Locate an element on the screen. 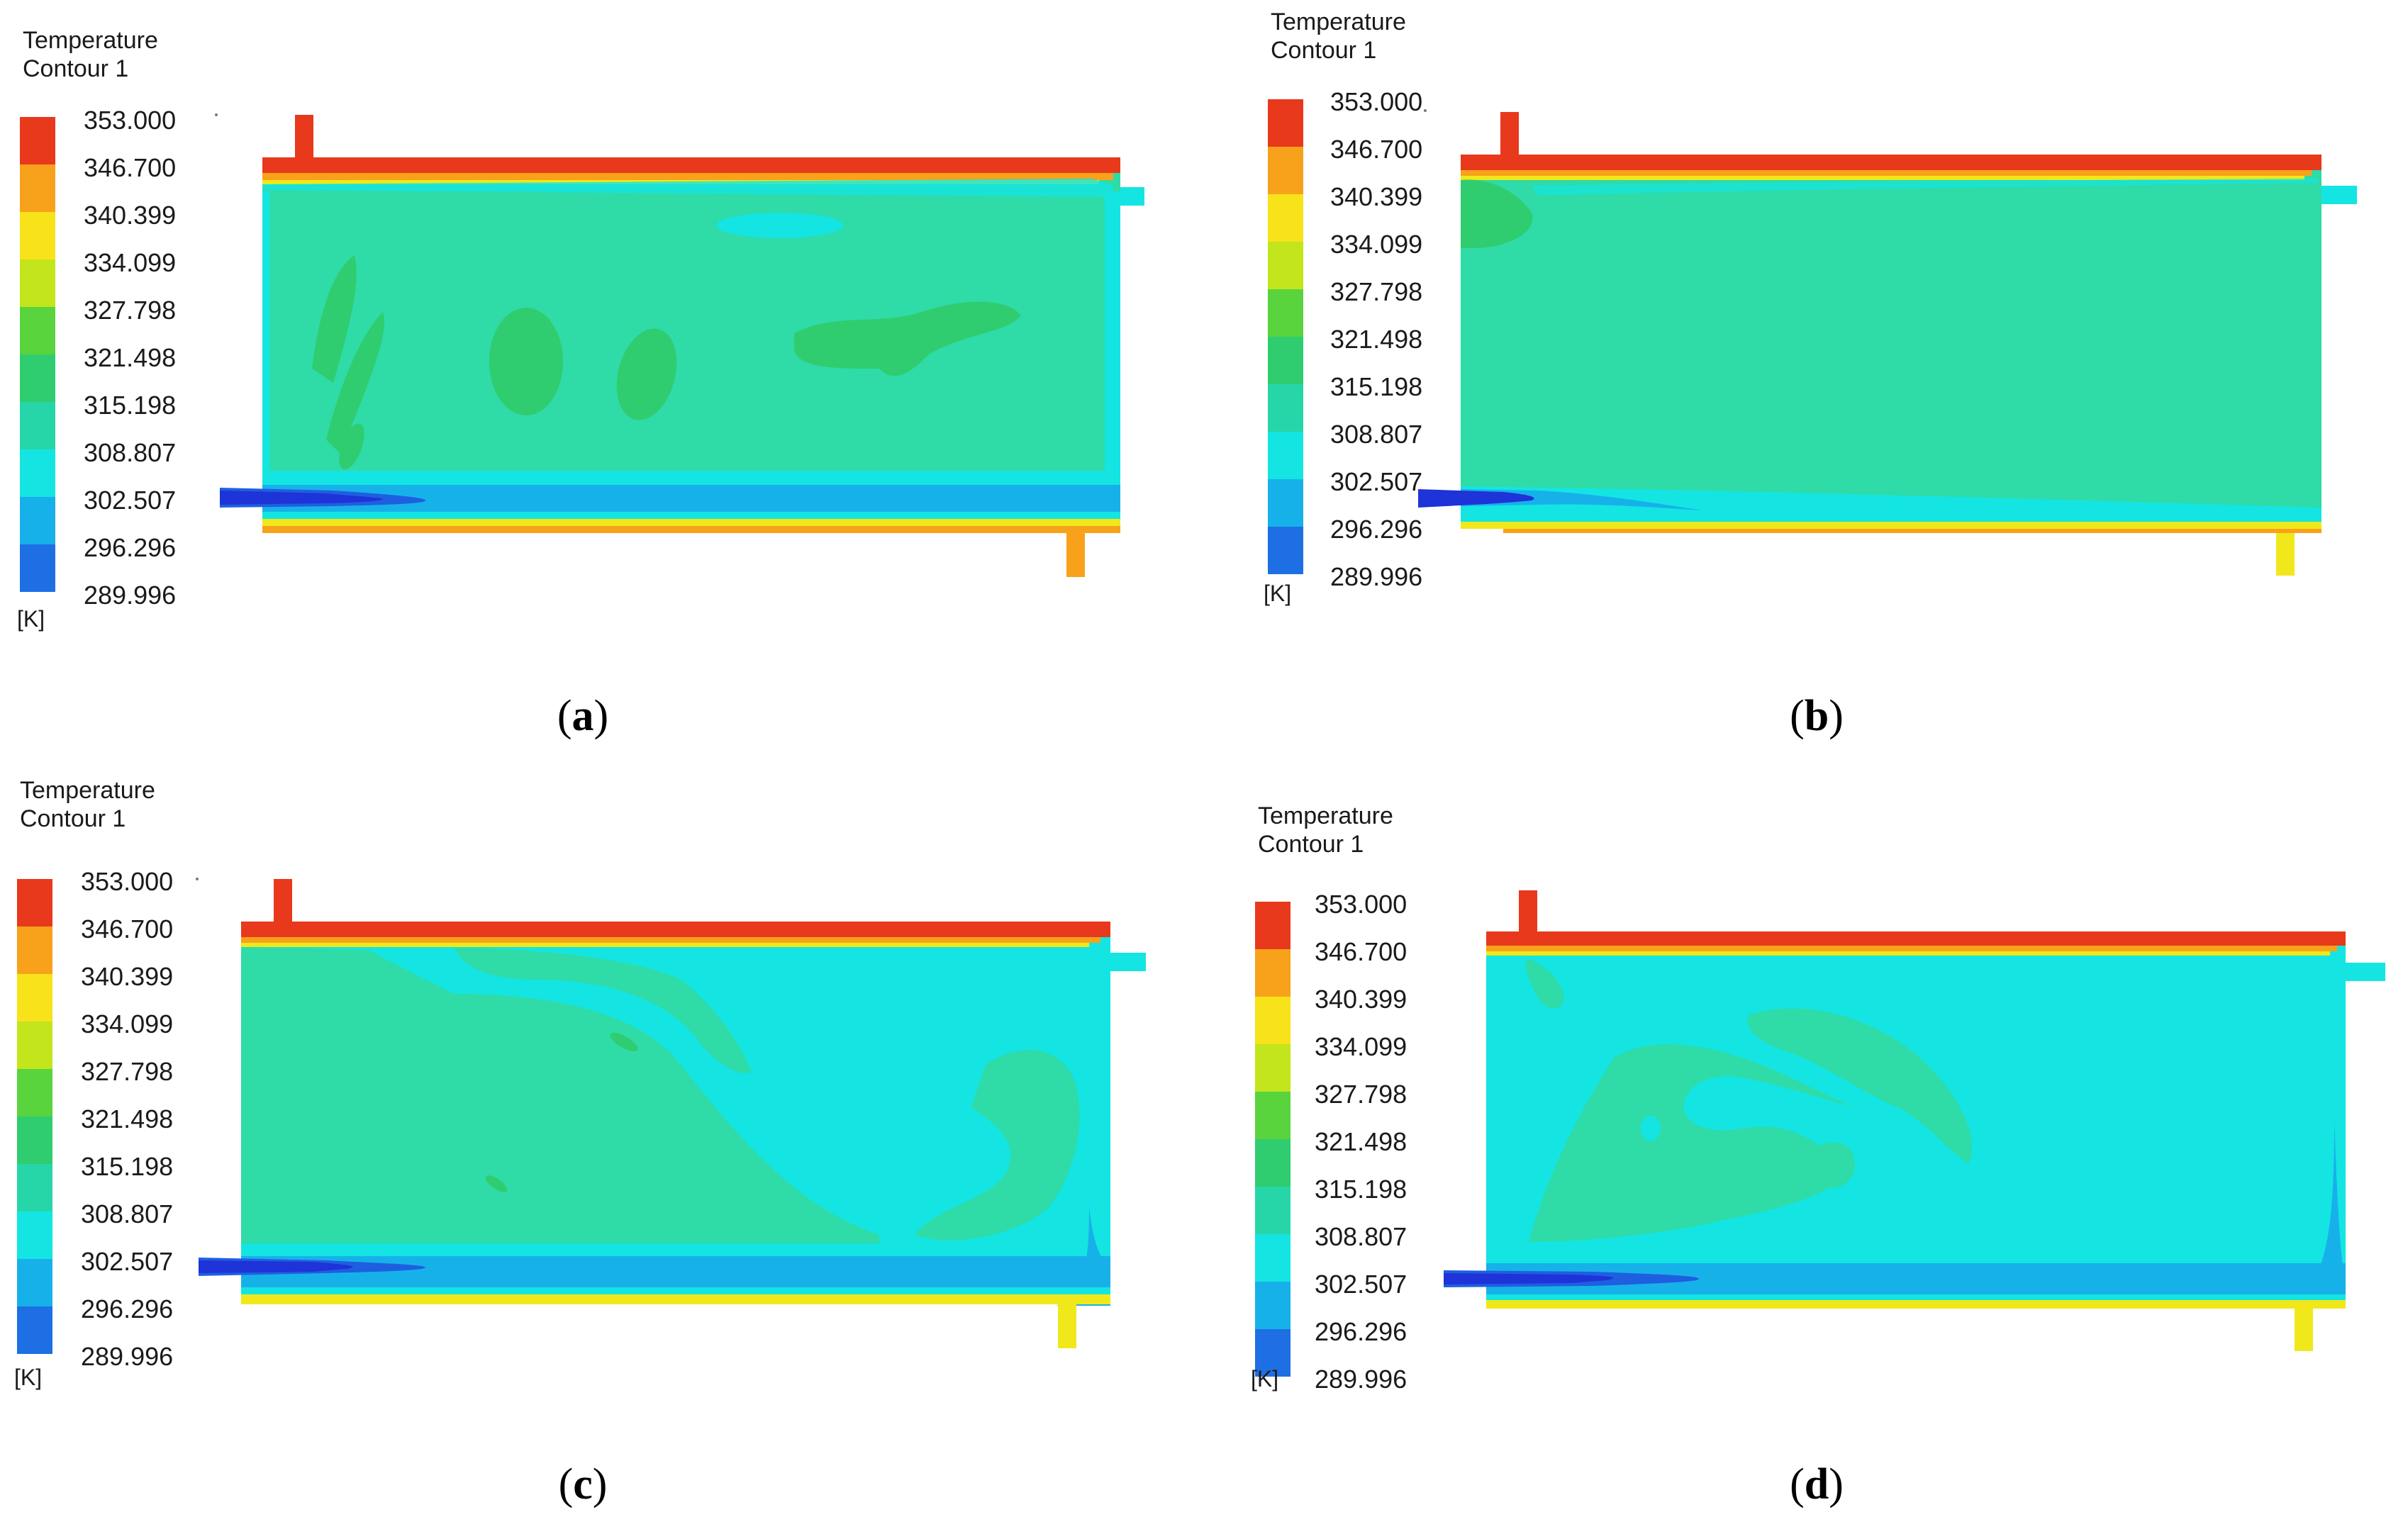 This screenshot has height=1534, width=2408. legend-tick-label: 315.198 is located at coordinates (1361, 1189).